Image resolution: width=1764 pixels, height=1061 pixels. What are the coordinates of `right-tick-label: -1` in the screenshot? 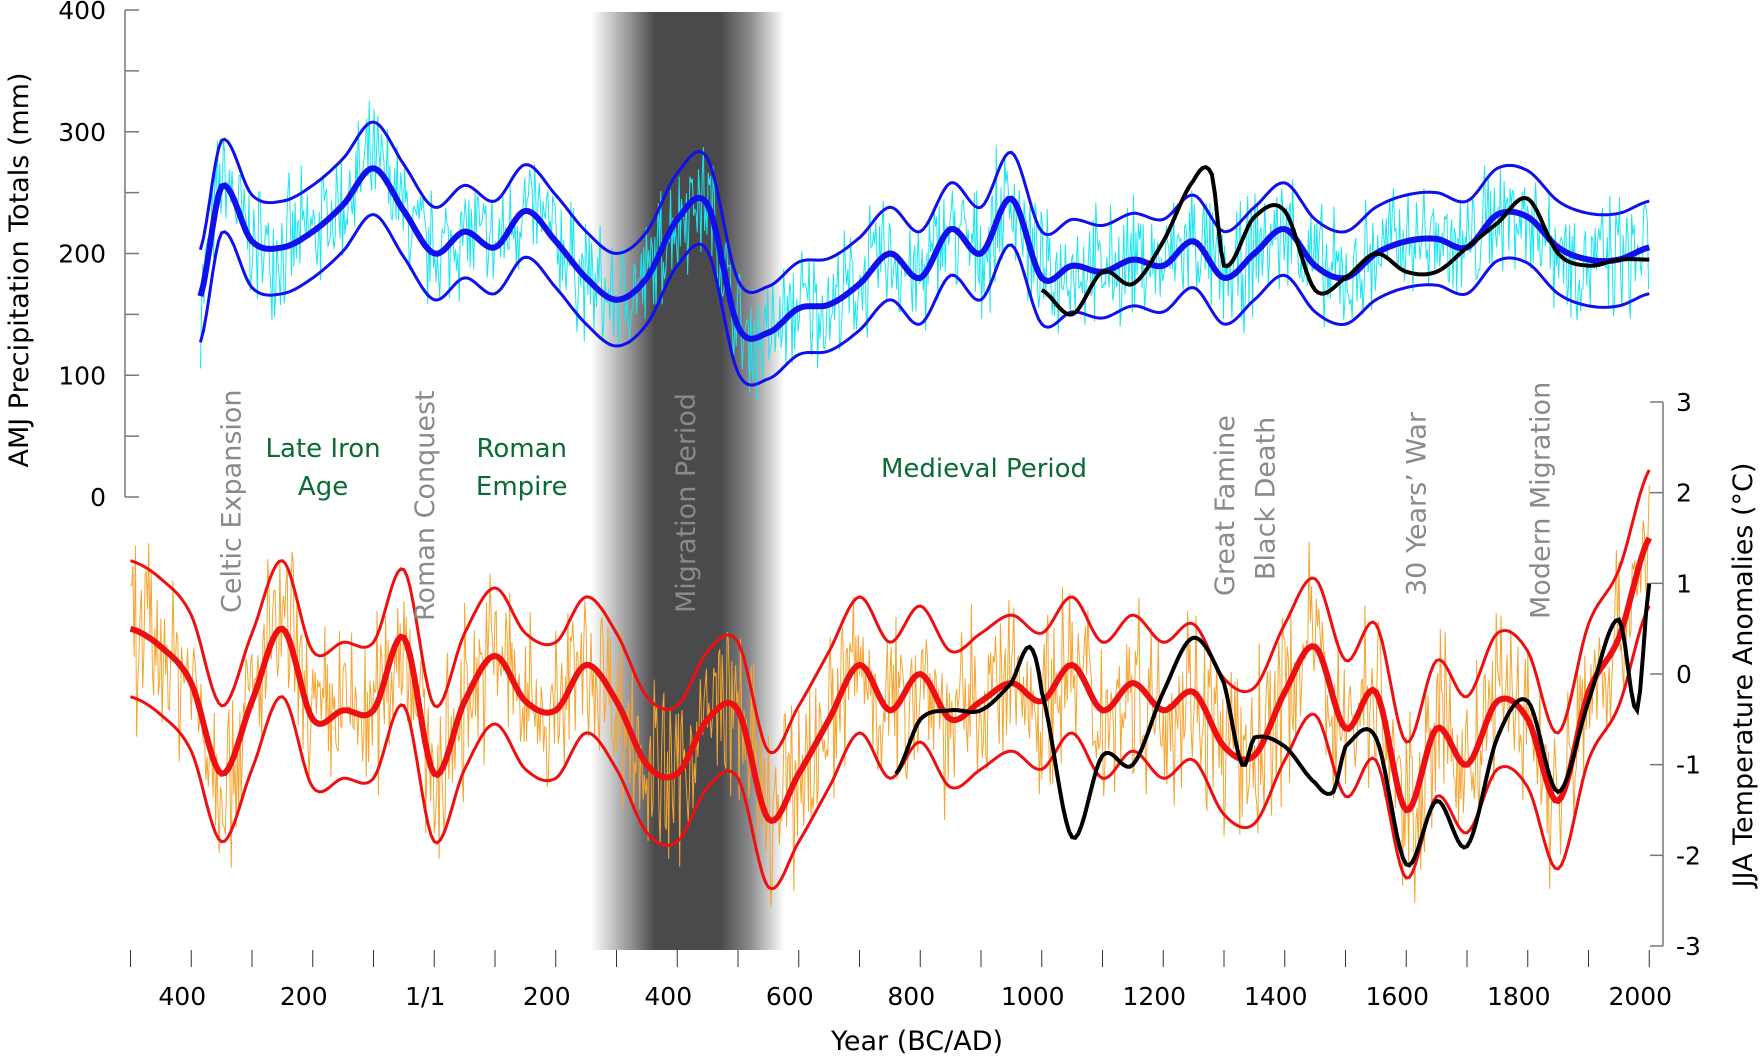 It's located at (1688, 765).